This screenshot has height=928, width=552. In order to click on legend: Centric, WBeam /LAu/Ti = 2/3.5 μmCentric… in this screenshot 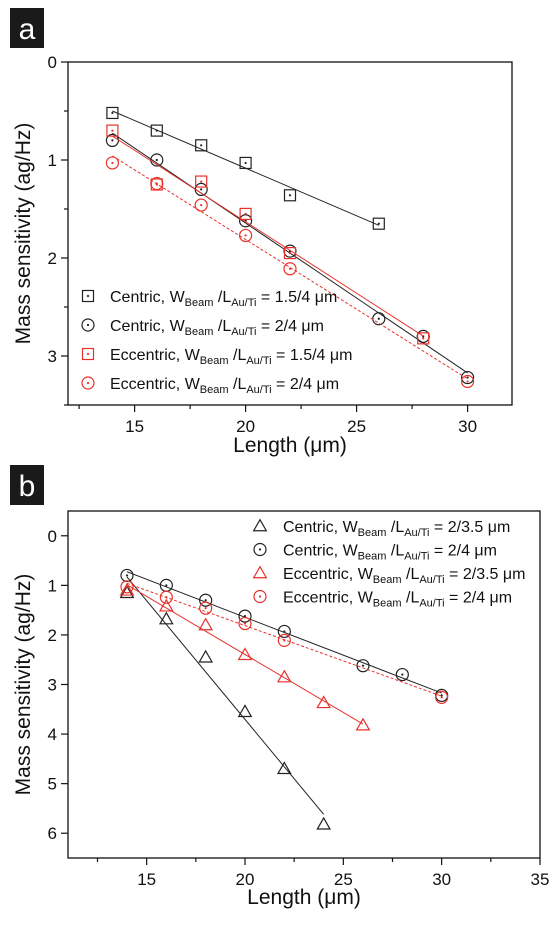, I will do `click(388, 564)`.